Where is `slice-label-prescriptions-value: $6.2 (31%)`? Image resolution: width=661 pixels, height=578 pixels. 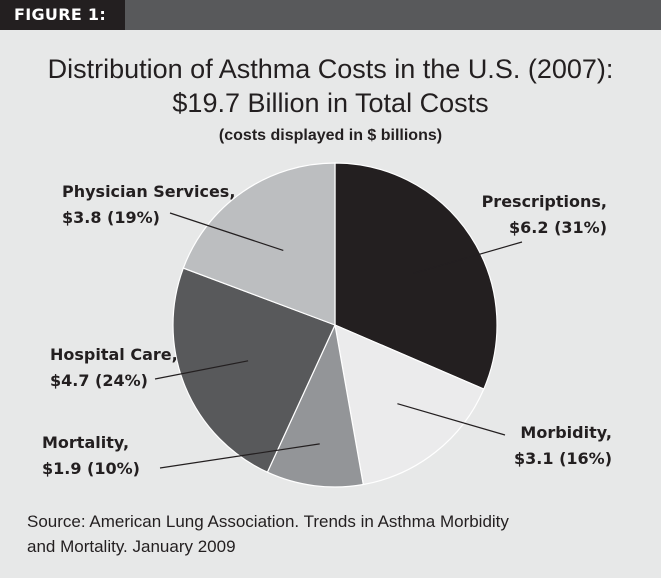
slice-label-prescriptions-value: $6.2 (31%) is located at coordinates (558, 227).